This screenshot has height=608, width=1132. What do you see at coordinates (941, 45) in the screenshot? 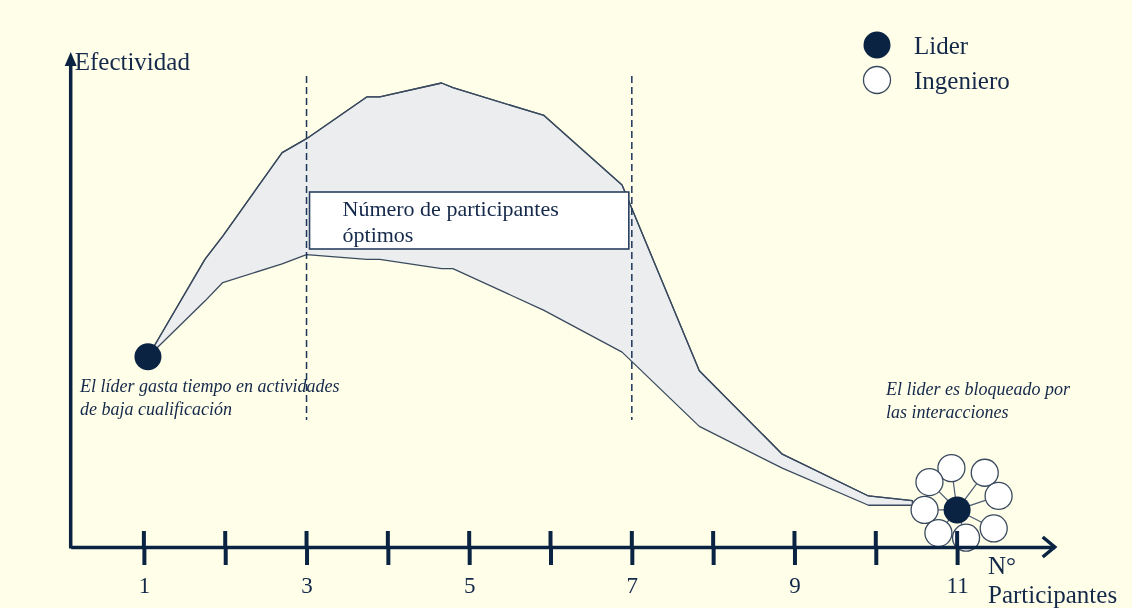
I see `legend-label: Lider` at bounding box center [941, 45].